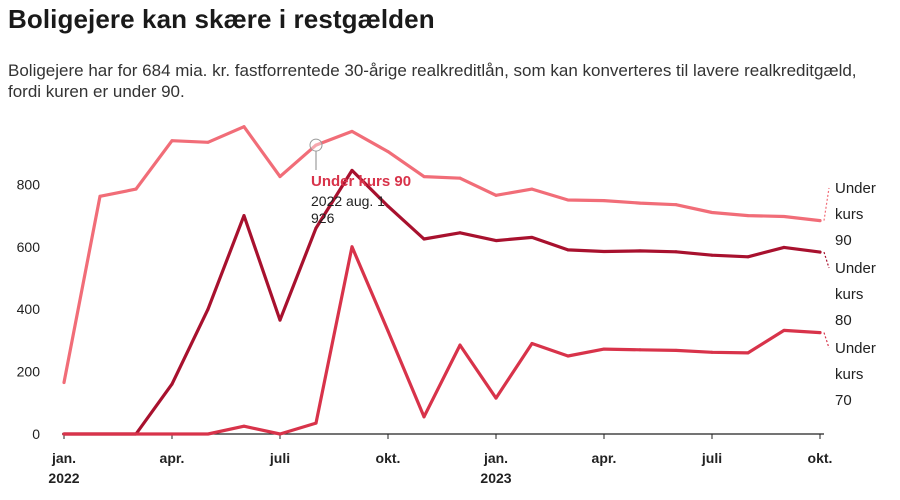 The image size is (900, 500). Describe the element at coordinates (843, 320) in the screenshot. I see `end-label-under-kurs-80: 80` at that location.